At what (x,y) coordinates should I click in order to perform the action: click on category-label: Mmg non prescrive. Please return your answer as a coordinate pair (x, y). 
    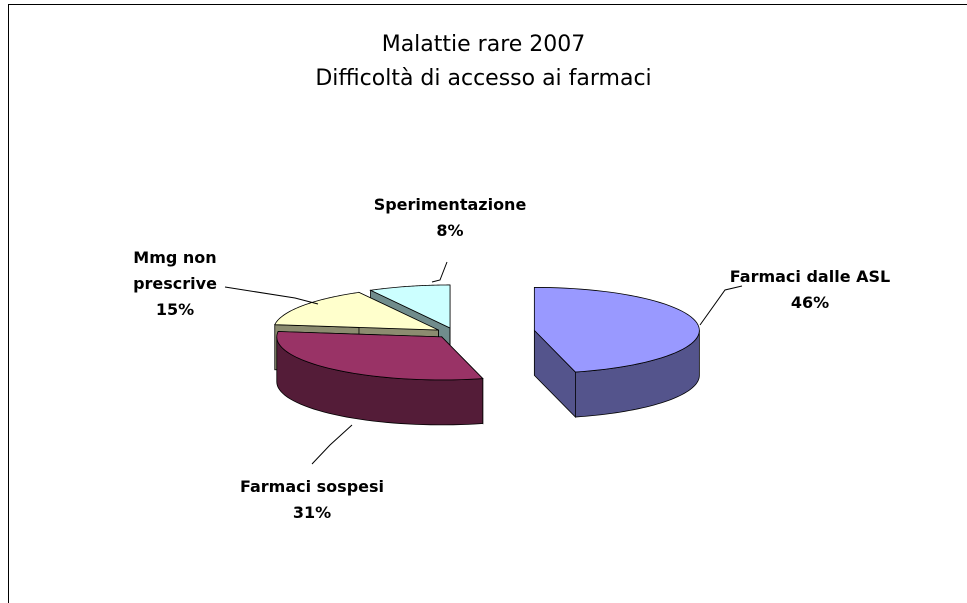
    Looking at the image, I should click on (175, 270).